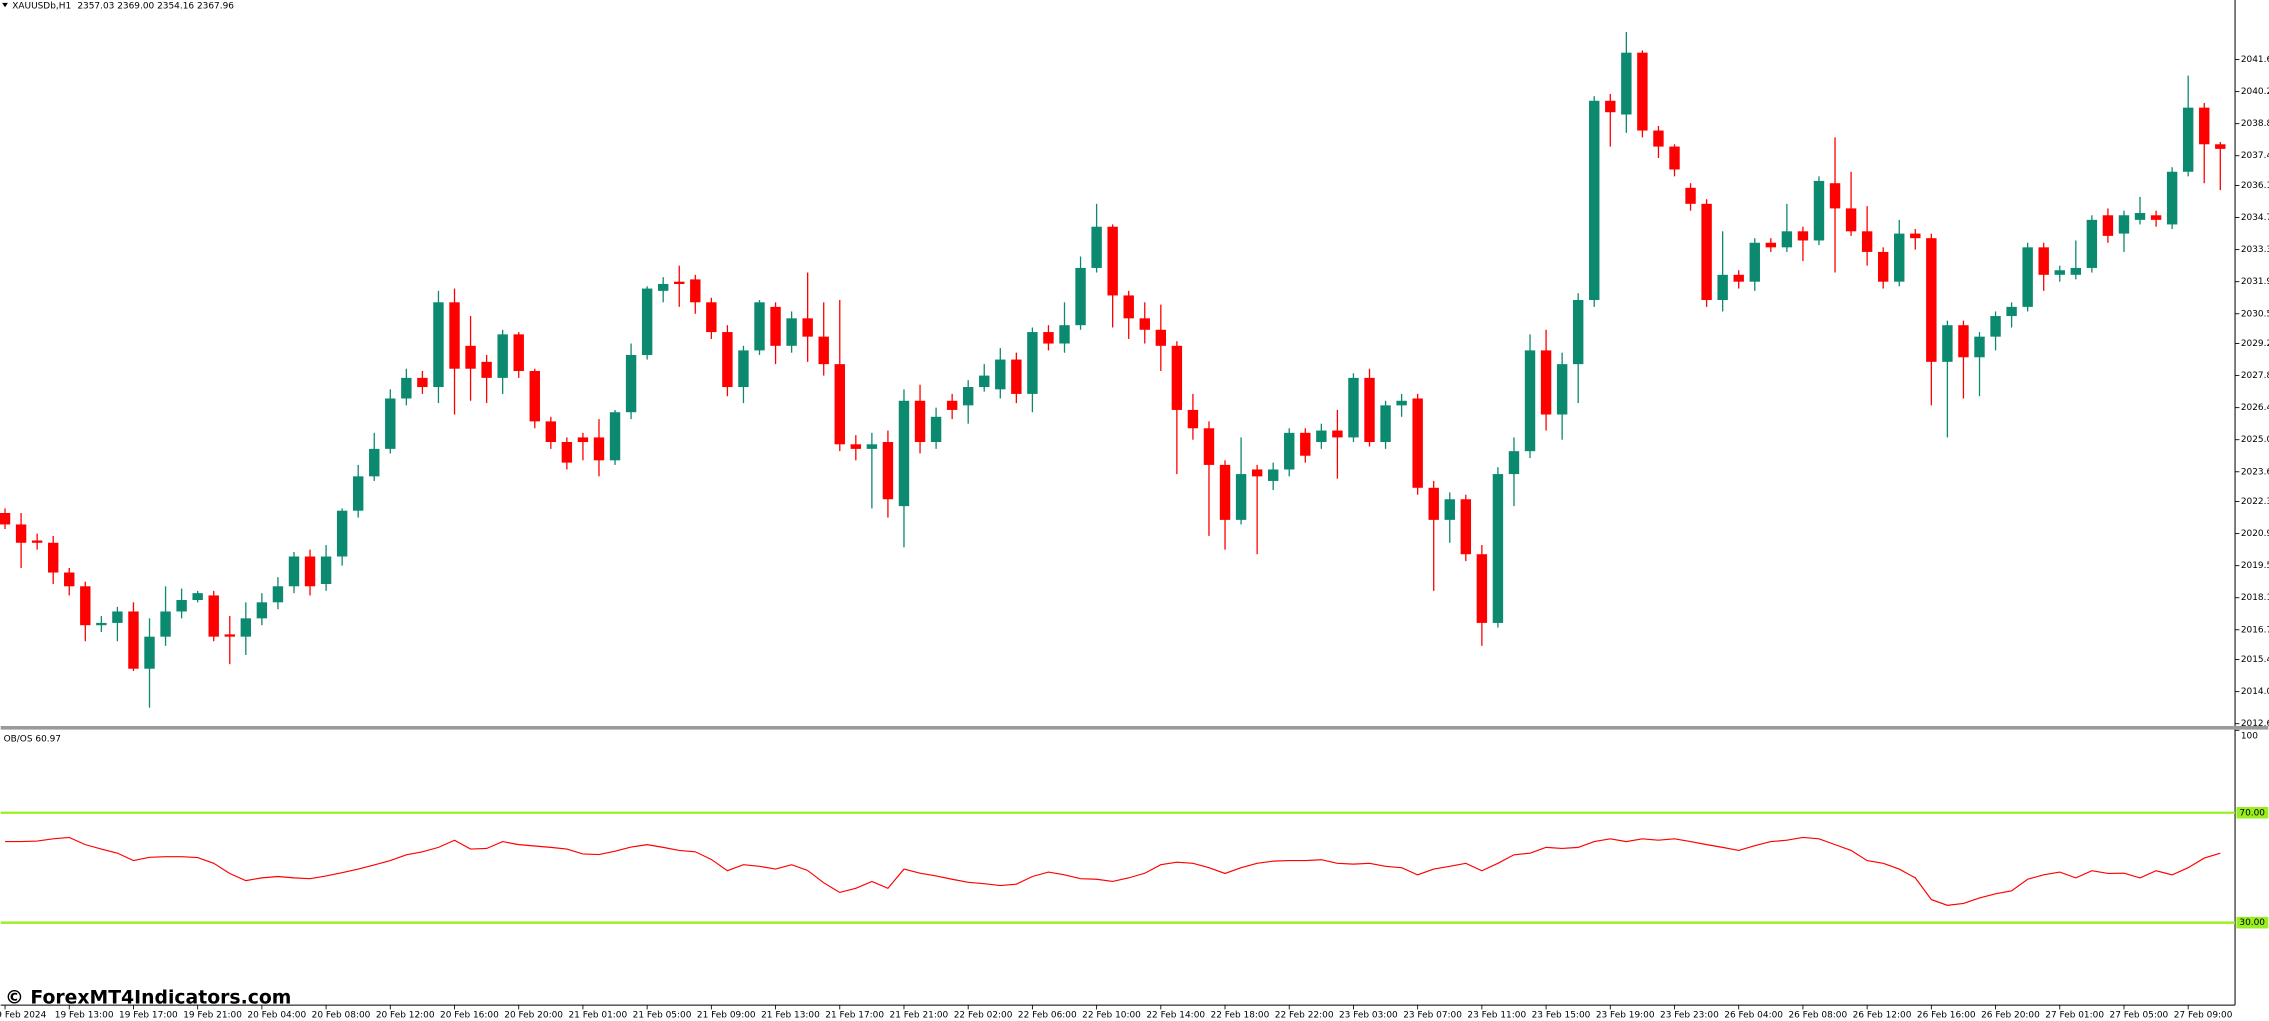 Image resolution: width=2269 pixels, height=1021 pixels. What do you see at coordinates (341, 1016) in the screenshot?
I see `x-tick-label: 20 Feb 08:00` at bounding box center [341, 1016].